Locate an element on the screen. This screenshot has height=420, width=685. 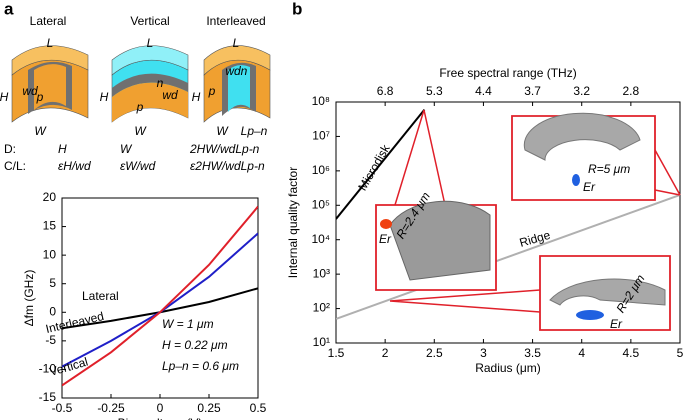
x-tick-label: 0.5 is located at coordinates (258, 408).